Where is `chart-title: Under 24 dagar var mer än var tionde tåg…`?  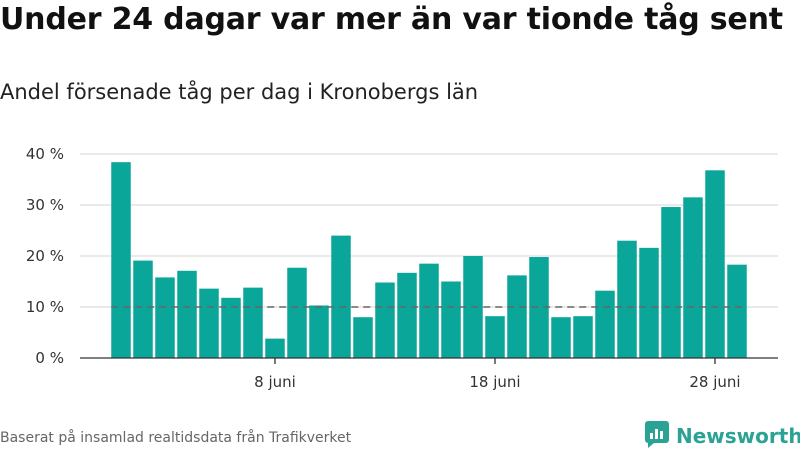 chart-title: Under 24 dagar var mer än var tionde tåg… is located at coordinates (391, 19).